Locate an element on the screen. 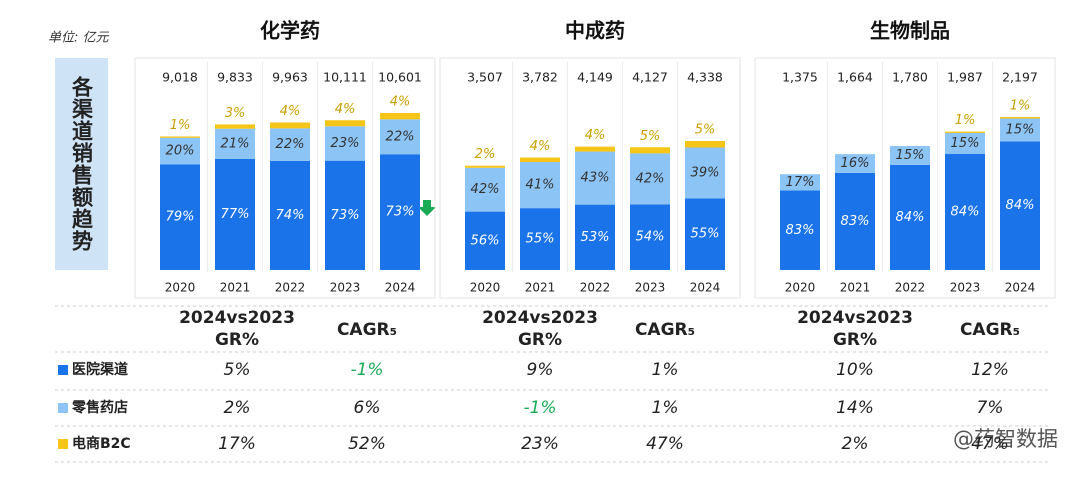 This screenshot has height=480, width=1080. total-label: 4,127 is located at coordinates (650, 77).